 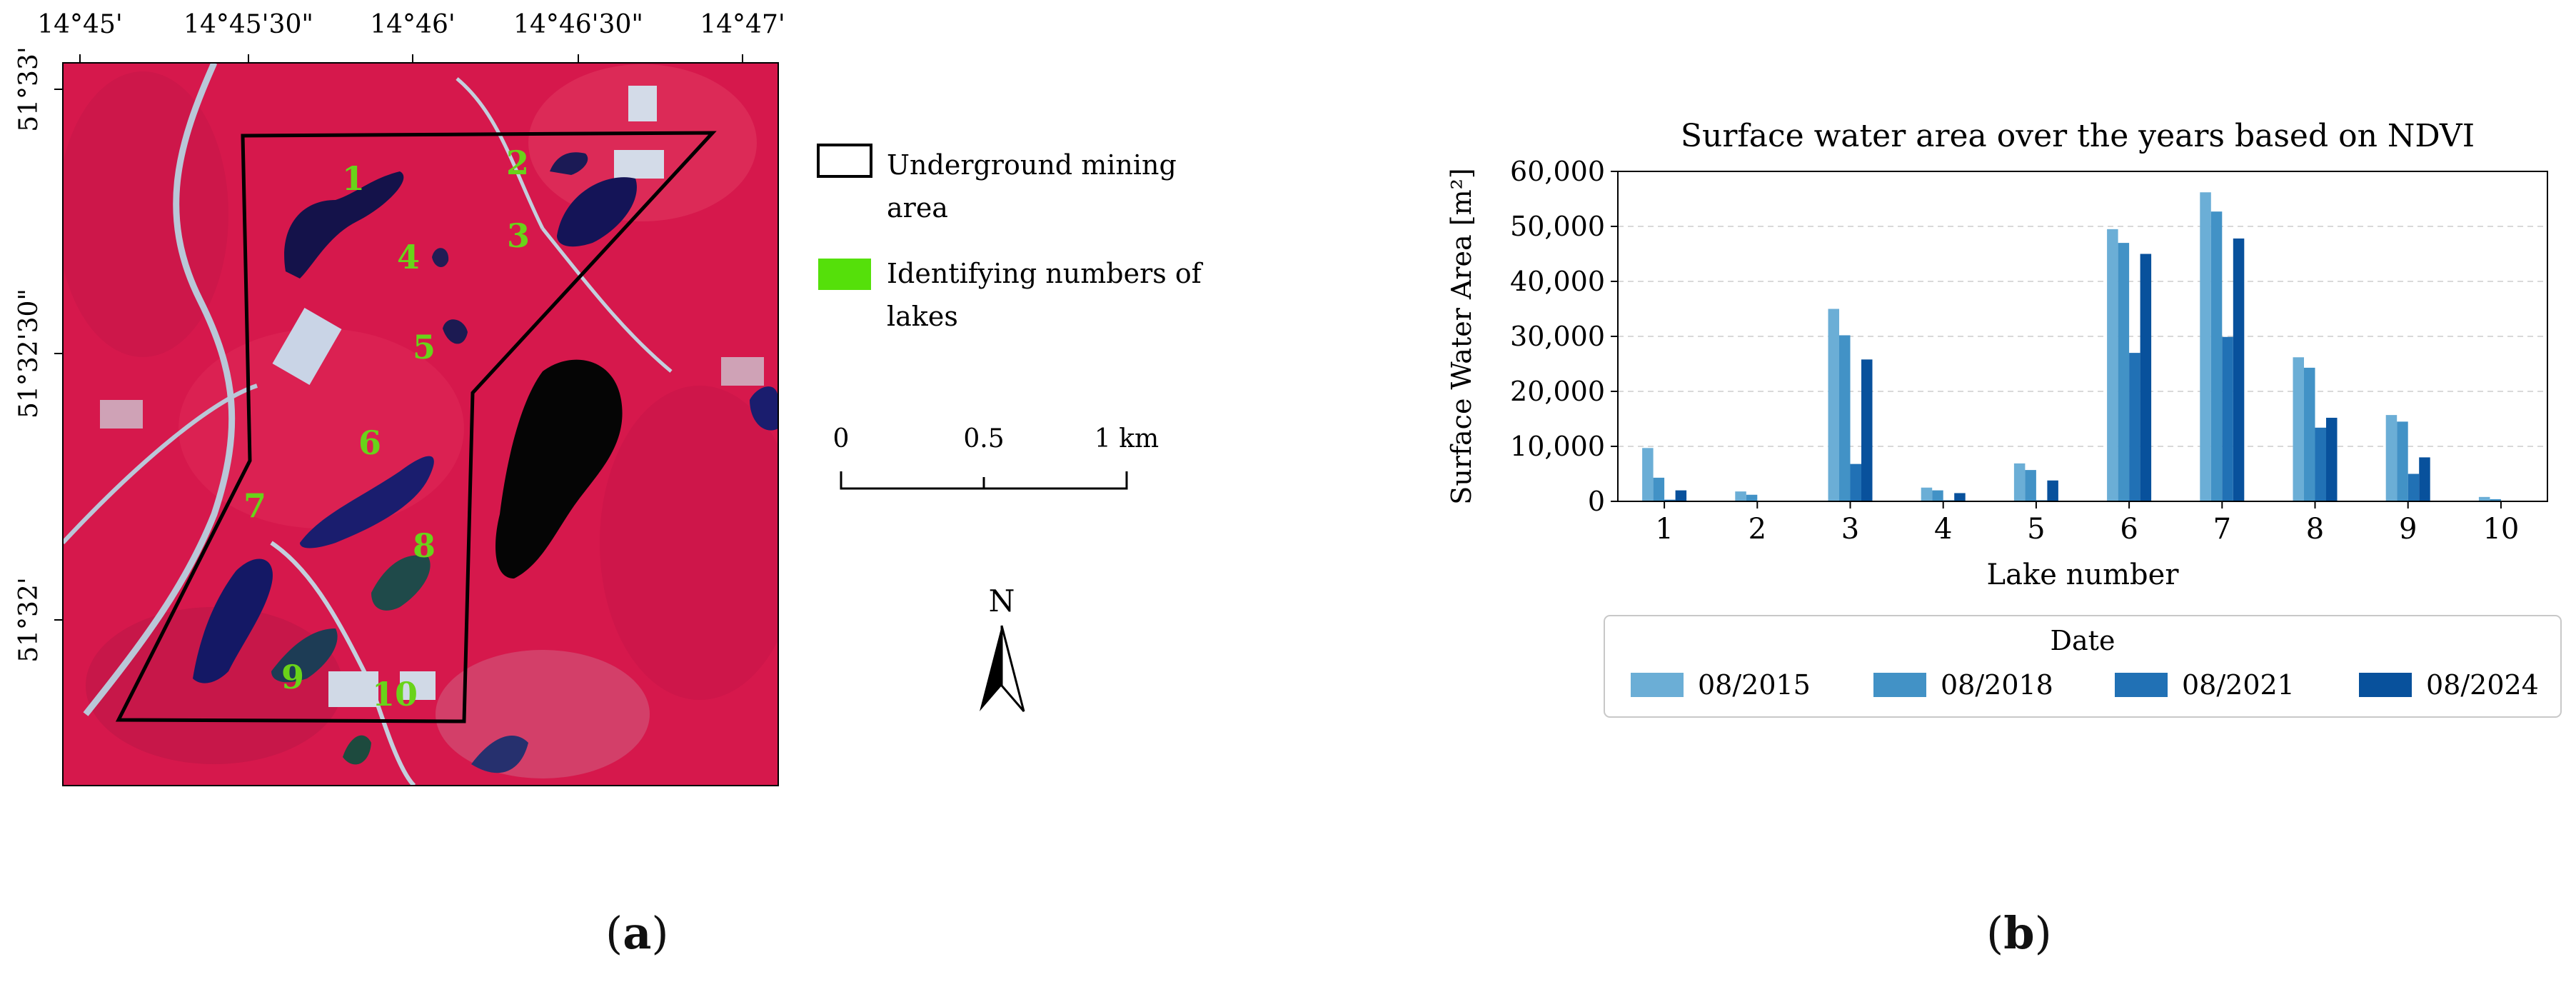 I want to click on y-tick-label: 60,000, so click(x=1558, y=171).